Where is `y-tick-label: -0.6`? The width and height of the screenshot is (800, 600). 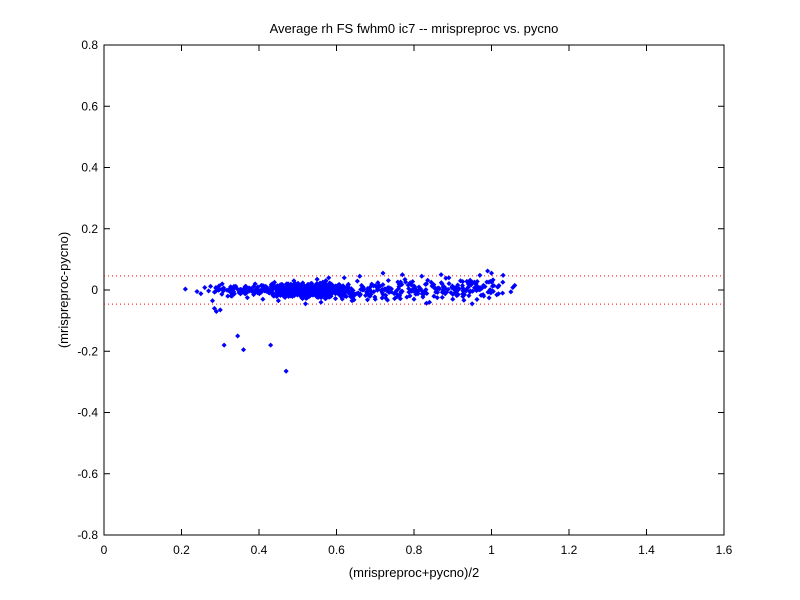 y-tick-label: -0.6 is located at coordinates (87, 474).